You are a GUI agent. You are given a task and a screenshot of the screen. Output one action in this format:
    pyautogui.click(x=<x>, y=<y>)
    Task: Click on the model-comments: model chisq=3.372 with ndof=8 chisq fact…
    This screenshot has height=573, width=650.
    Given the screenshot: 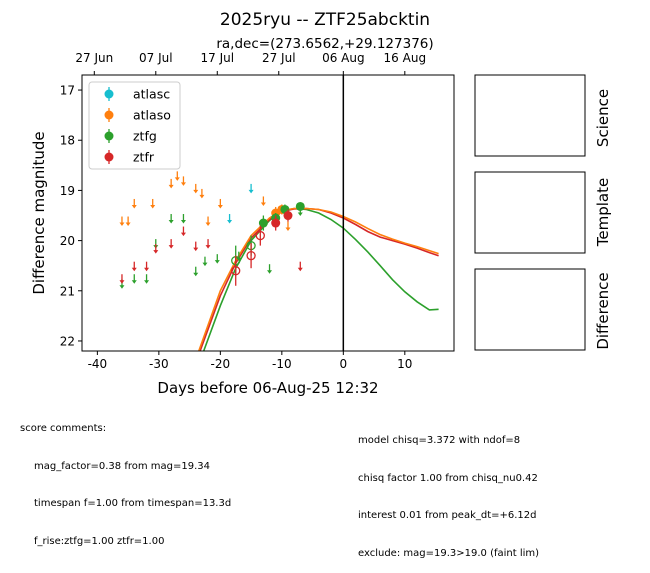 What is the action you would take?
    pyautogui.click(x=448, y=491)
    